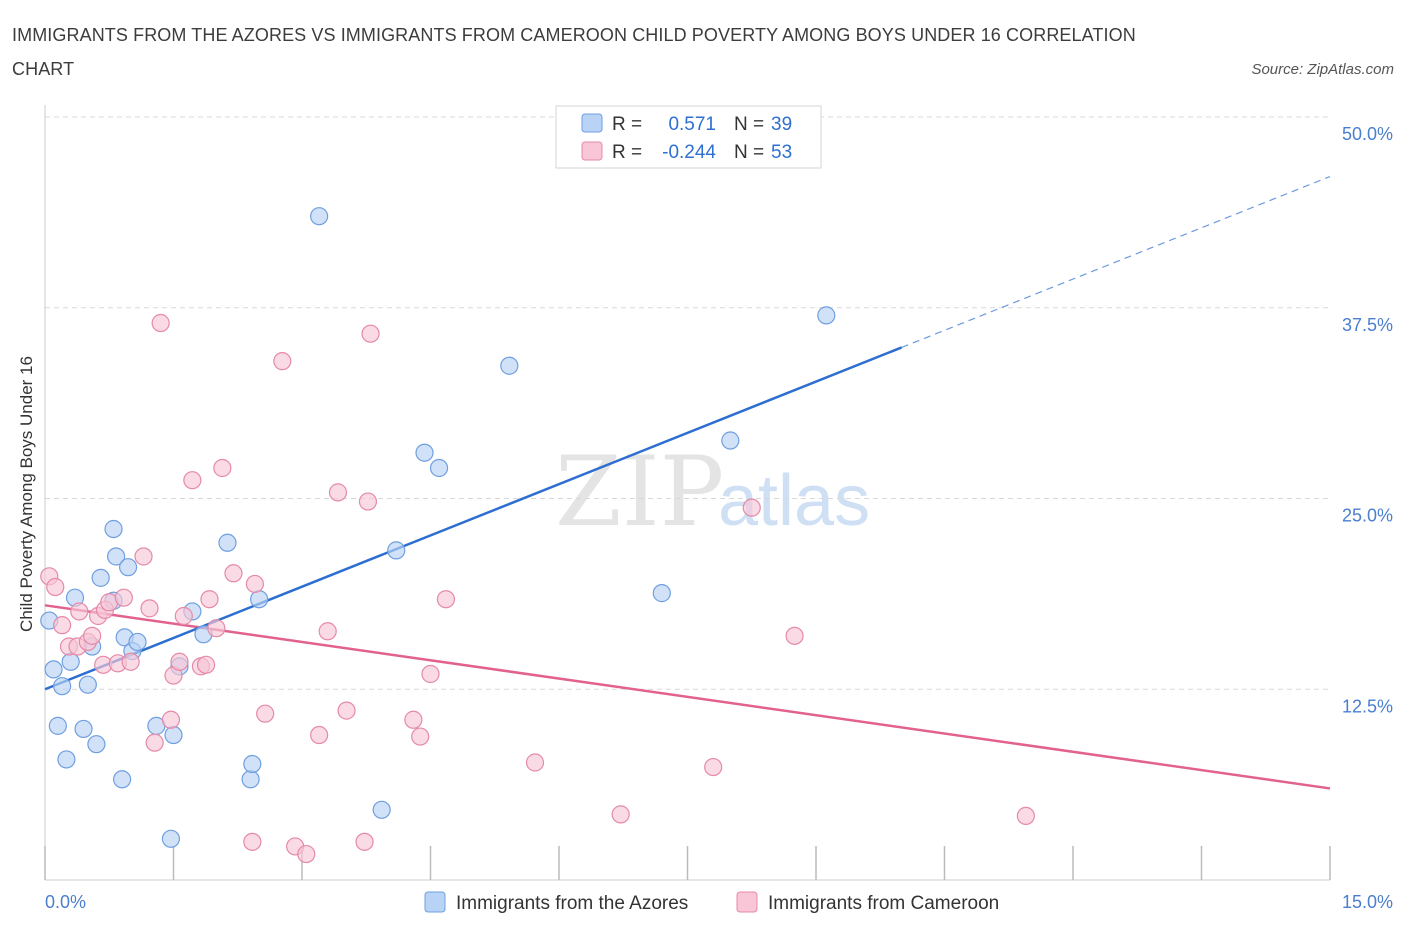 The height and width of the screenshot is (930, 1406). I want to click on source-credit: Source: ZipAtlas.com, so click(1322, 69).